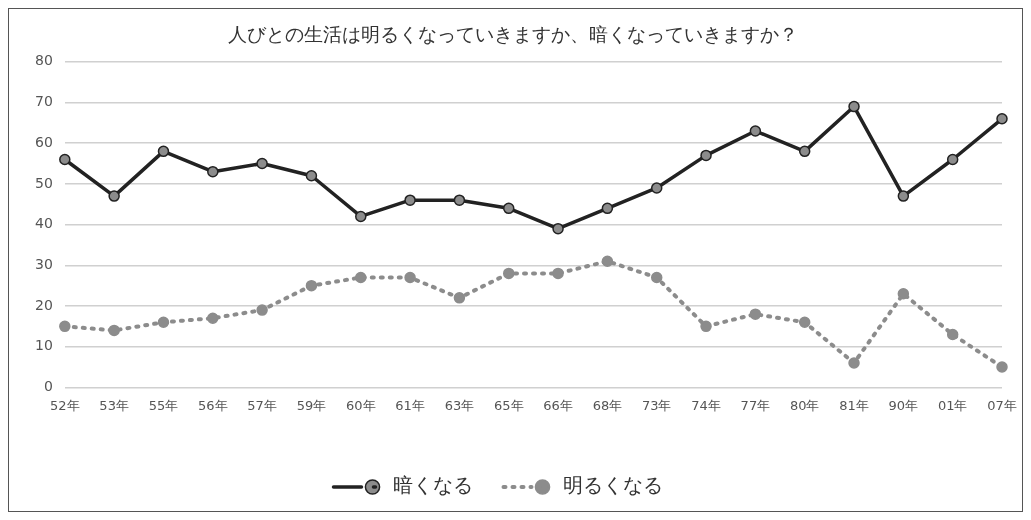 This screenshot has height=520, width=1031. I want to click on x-tick-label: 73年, so click(656, 405).